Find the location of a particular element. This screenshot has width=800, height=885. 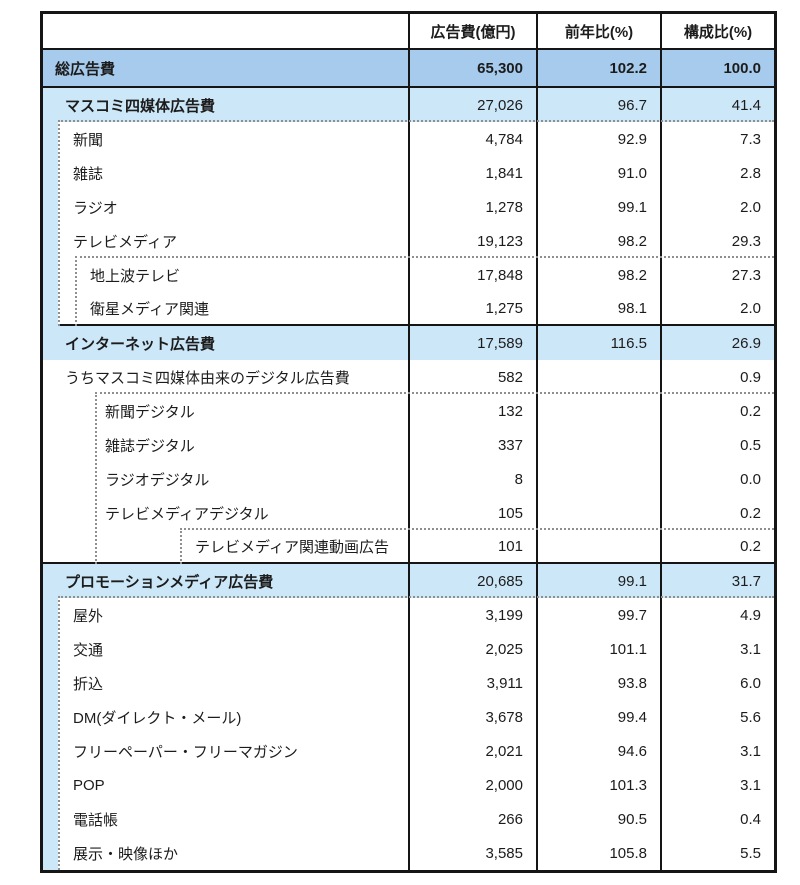

cost-cell: 105 is located at coordinates (472, 513).